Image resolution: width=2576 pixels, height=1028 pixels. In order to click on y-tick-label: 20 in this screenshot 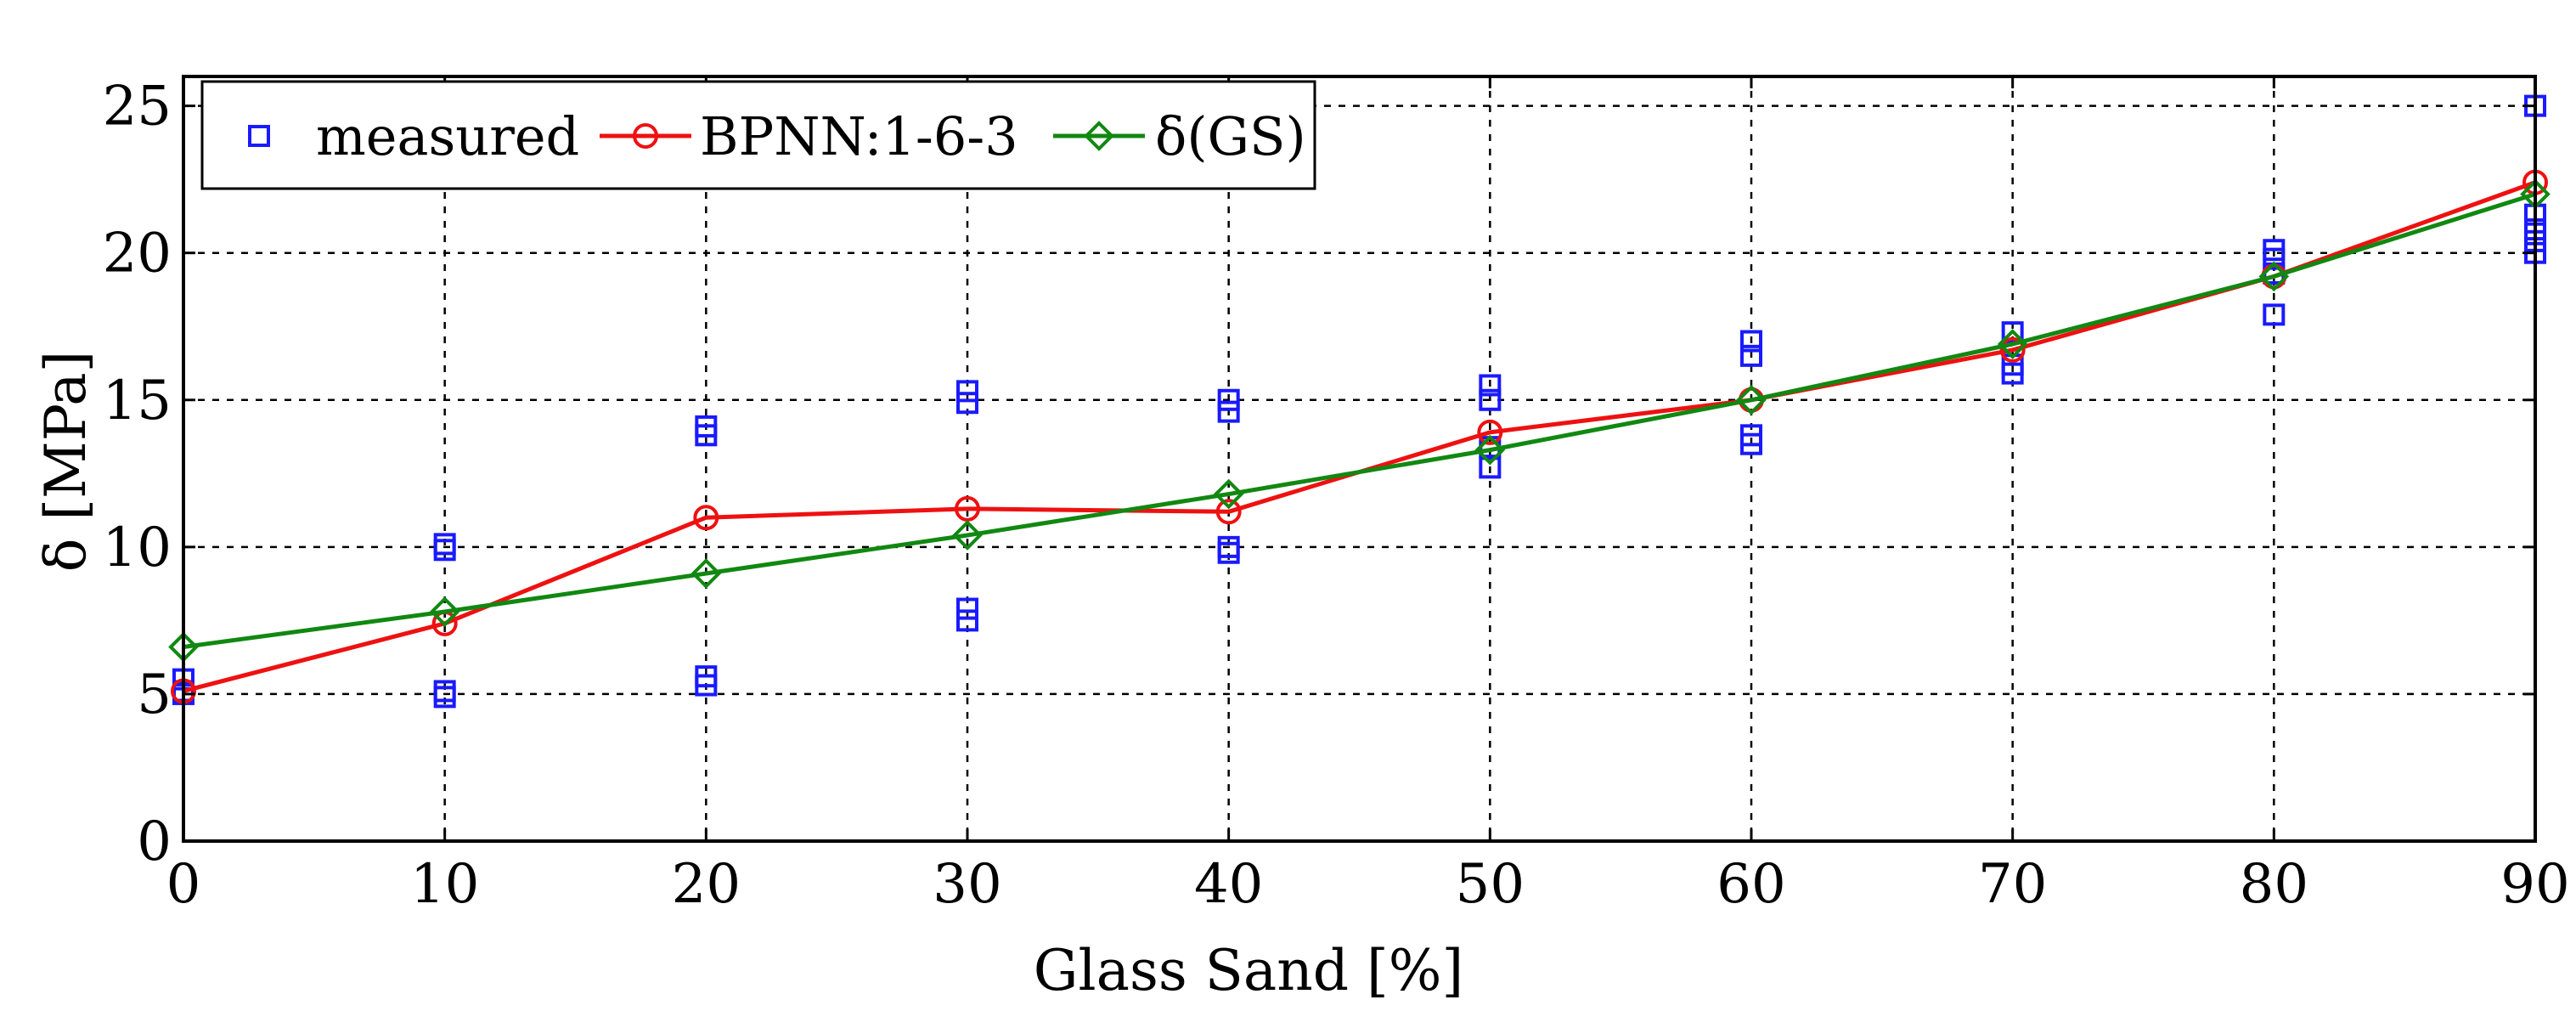, I will do `click(137, 254)`.